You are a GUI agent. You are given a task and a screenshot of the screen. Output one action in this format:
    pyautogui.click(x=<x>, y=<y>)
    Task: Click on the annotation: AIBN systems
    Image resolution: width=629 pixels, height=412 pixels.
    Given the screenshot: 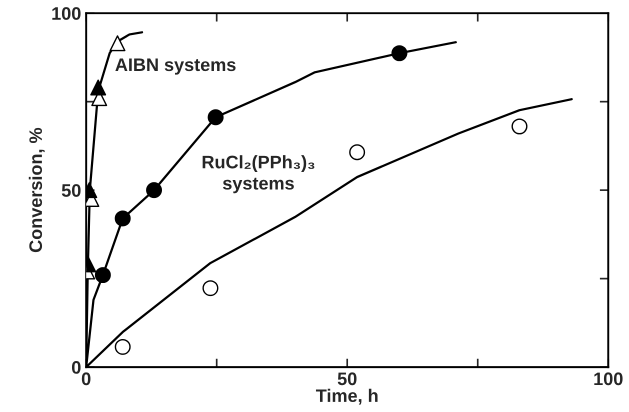 What is the action you would take?
    pyautogui.click(x=175, y=66)
    